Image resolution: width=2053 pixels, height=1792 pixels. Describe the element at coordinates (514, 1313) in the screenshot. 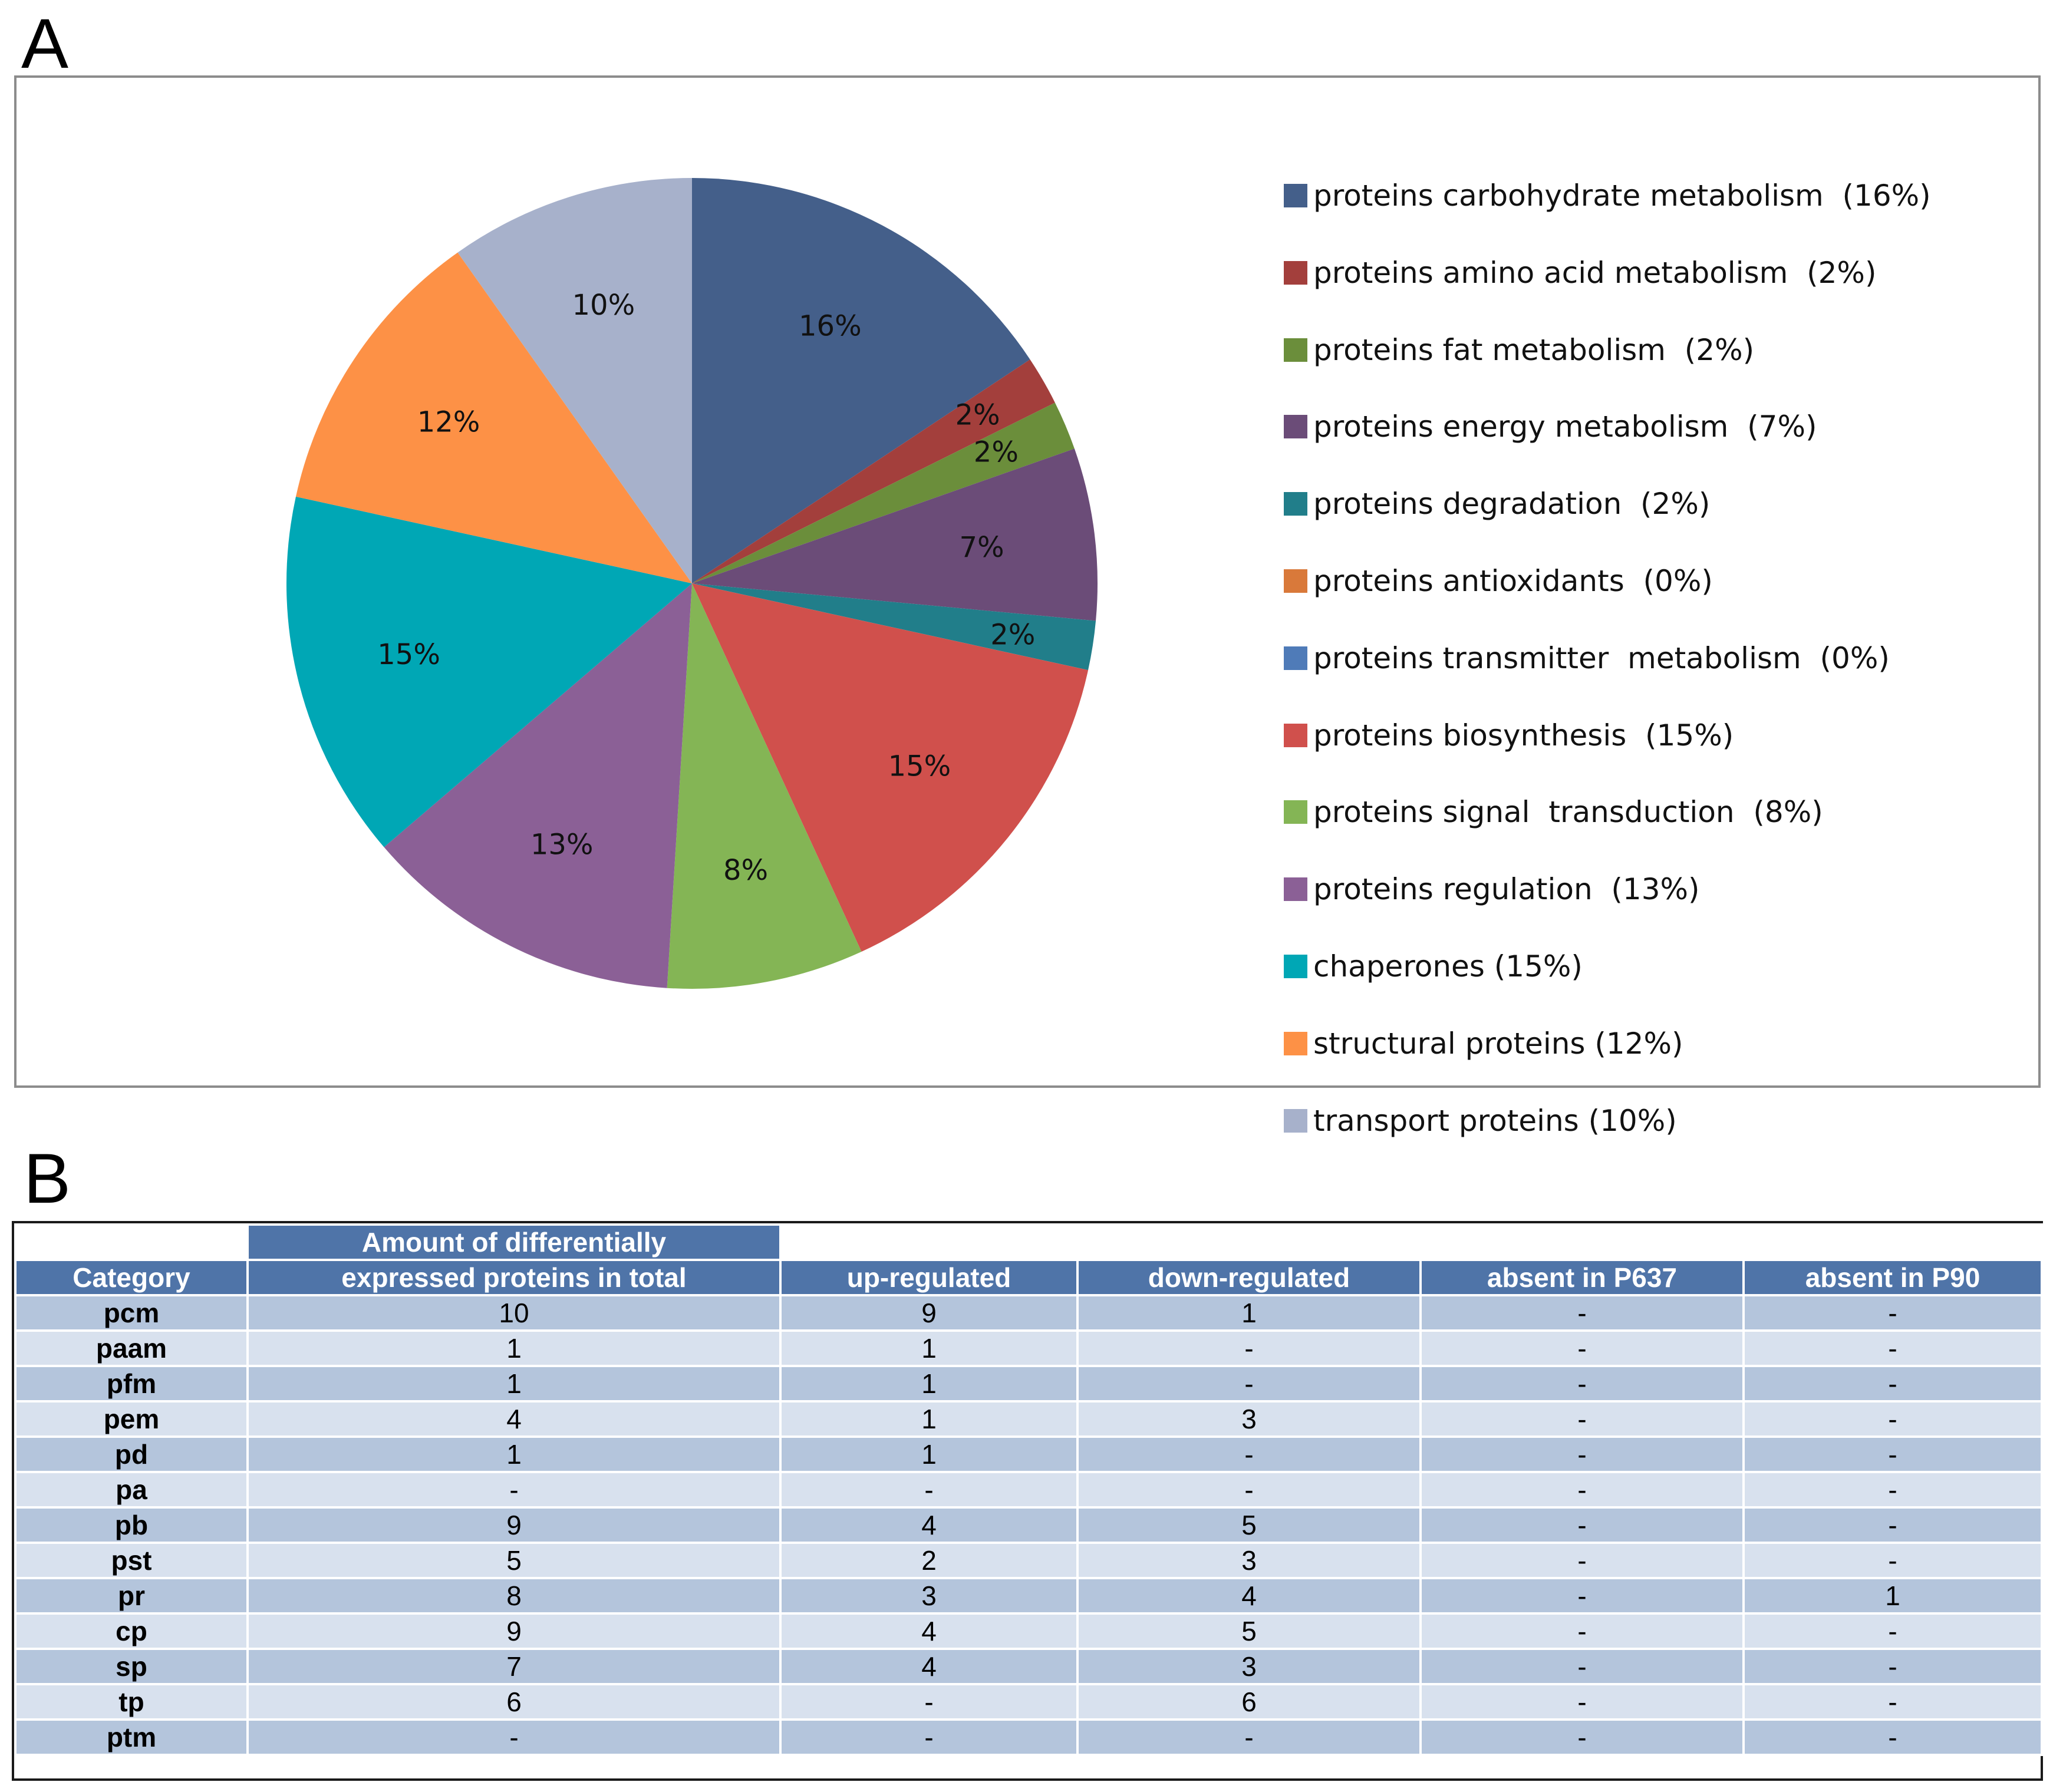

I see `value-cell: 10` at that location.